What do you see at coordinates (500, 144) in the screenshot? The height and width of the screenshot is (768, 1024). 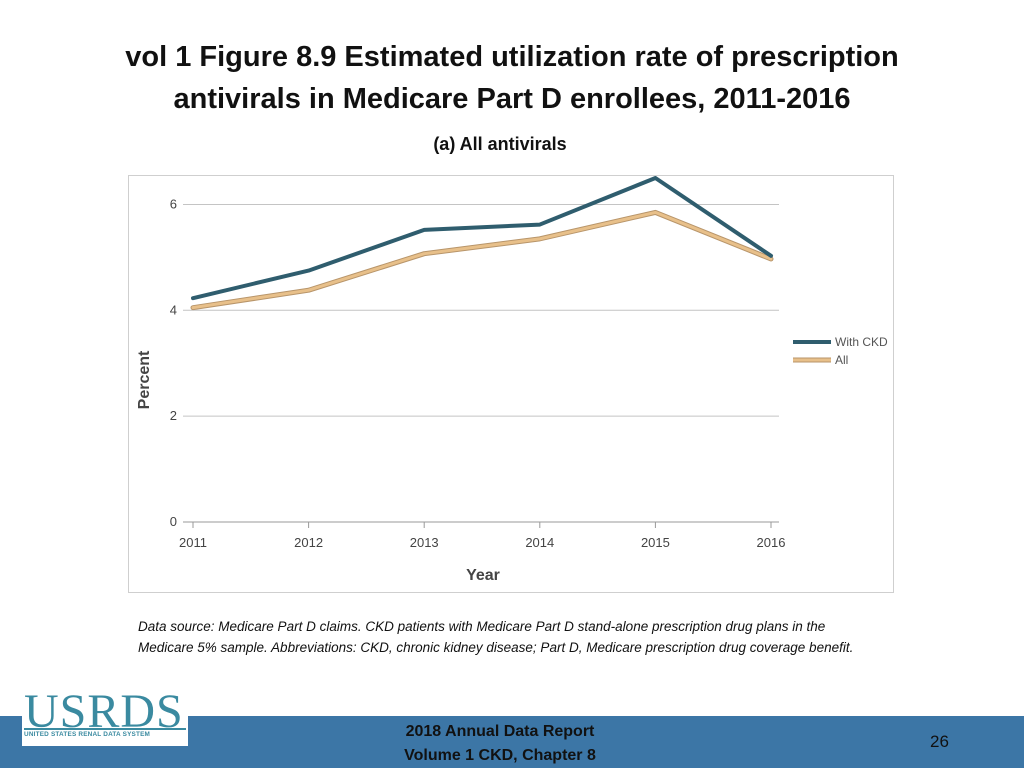 I see `chart-subtitle: (a) All antivirals` at bounding box center [500, 144].